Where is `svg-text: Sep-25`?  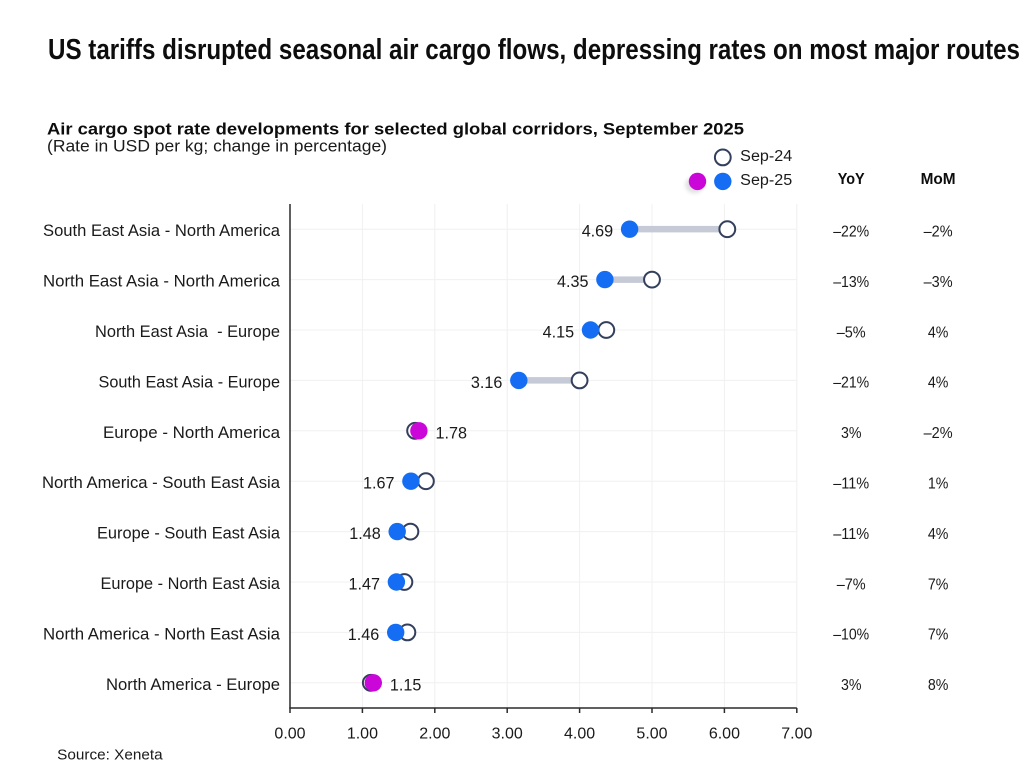 svg-text: Sep-25 is located at coordinates (766, 180).